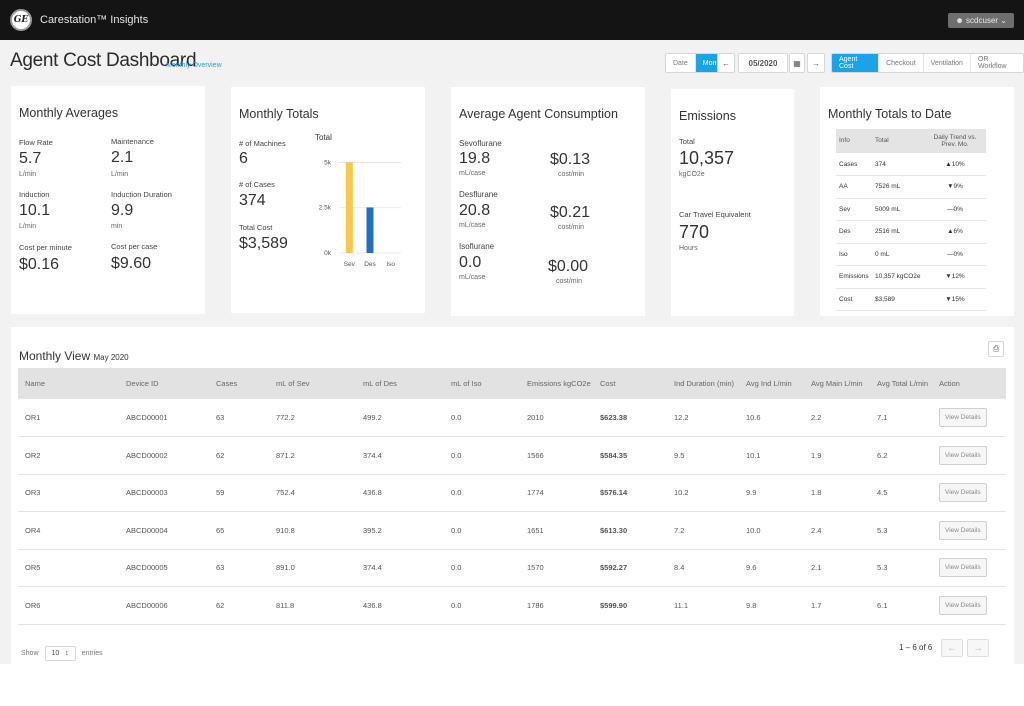 This screenshot has width=1024, height=706. What do you see at coordinates (312, 418) in the screenshot?
I see `cell-sev: 772.2` at bounding box center [312, 418].